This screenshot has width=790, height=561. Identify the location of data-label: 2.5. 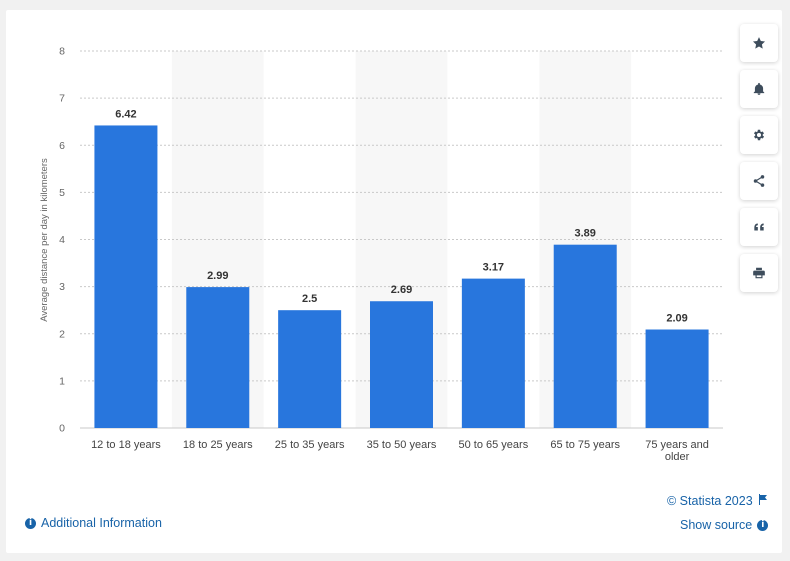
(309, 299).